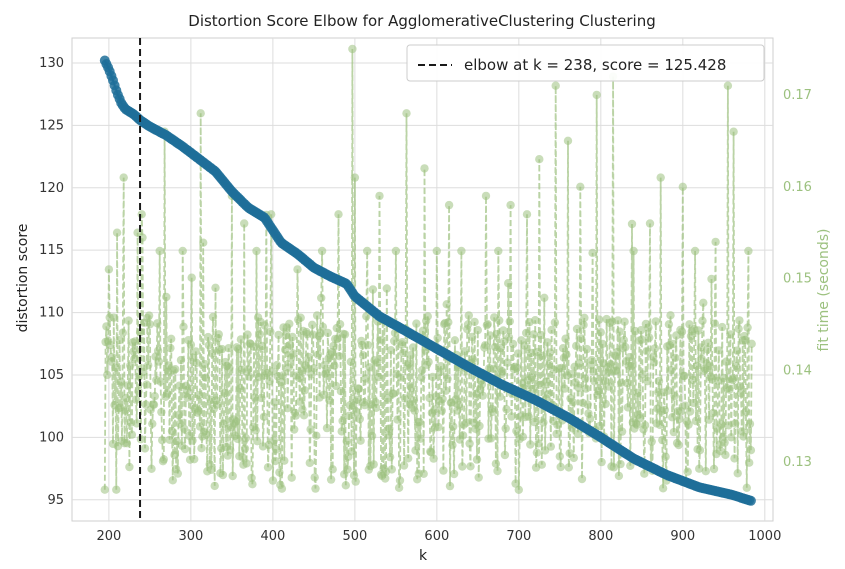 The image size is (845, 569). What do you see at coordinates (51, 250) in the screenshot?
I see `y-tick-label: 115` at bounding box center [51, 250].